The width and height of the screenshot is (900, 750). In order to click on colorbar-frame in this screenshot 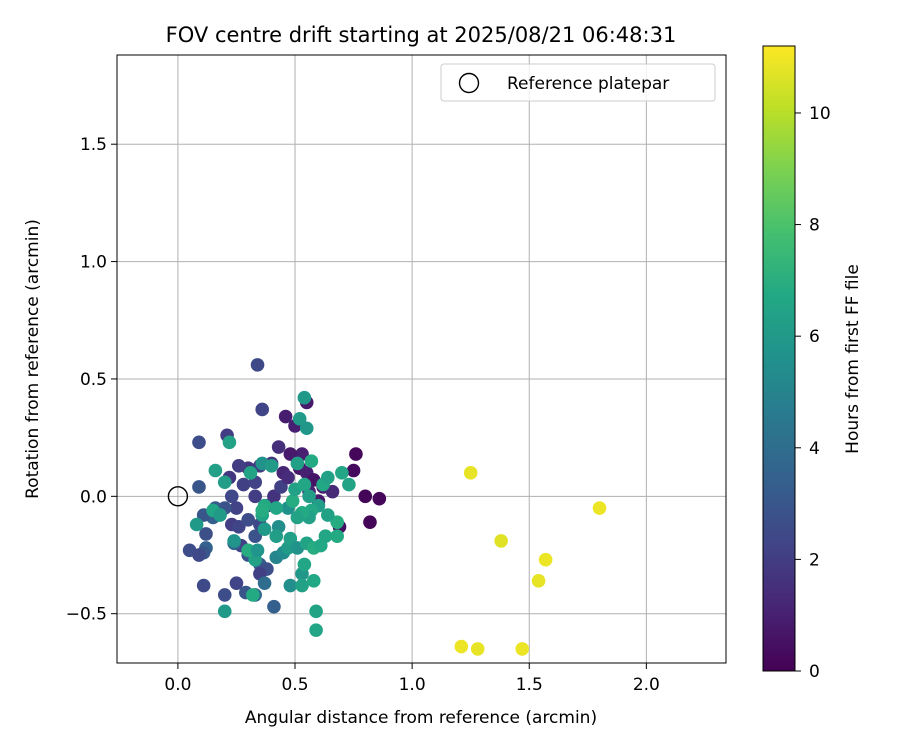, I will do `click(779, 358)`.